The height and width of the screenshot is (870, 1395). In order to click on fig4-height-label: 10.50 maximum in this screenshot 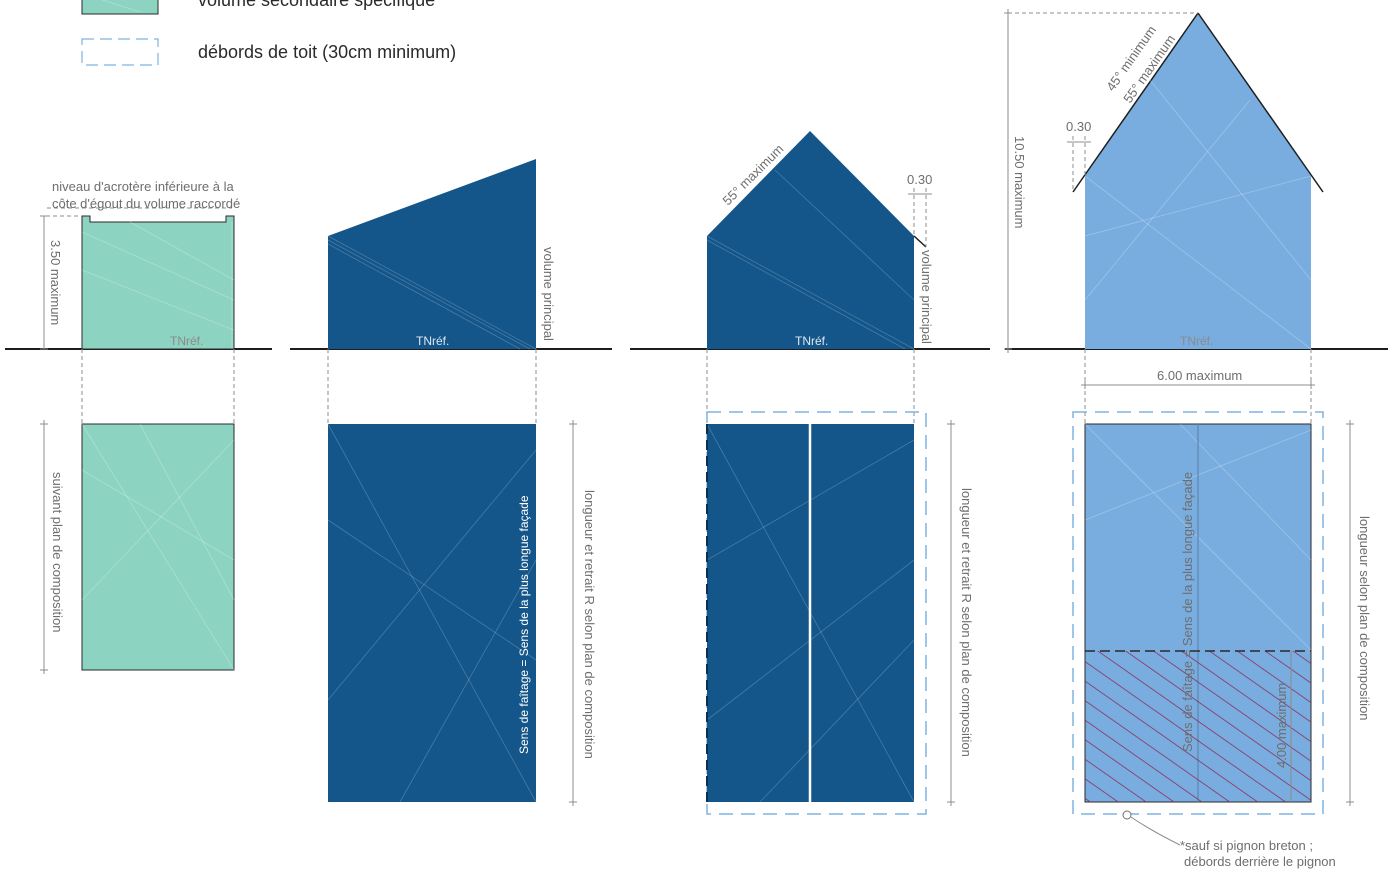, I will do `click(1019, 182)`.